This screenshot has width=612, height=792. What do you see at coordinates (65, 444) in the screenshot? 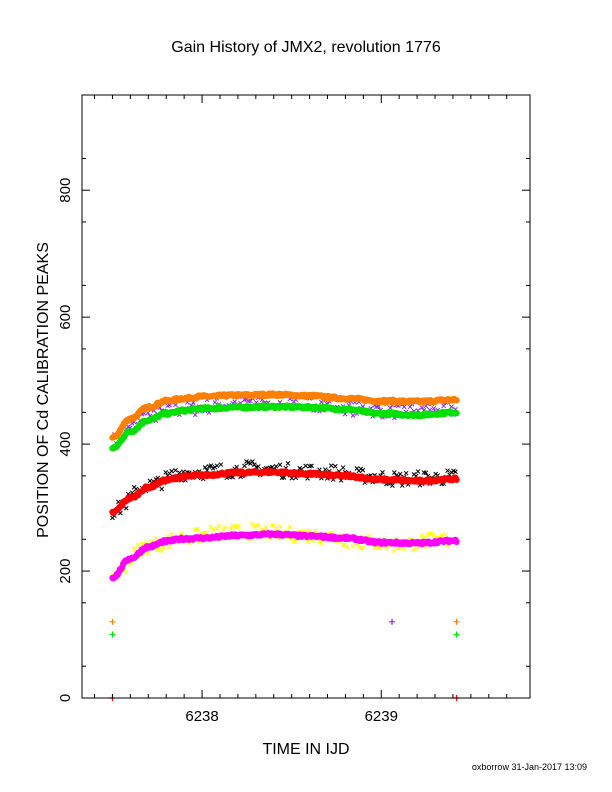
I see `y-tick-label: 400` at bounding box center [65, 444].